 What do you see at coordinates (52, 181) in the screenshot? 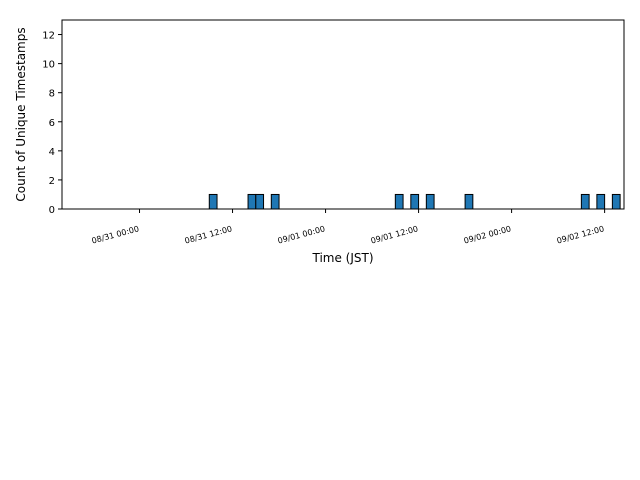
I see `y-tick-label: 2` at bounding box center [52, 181].